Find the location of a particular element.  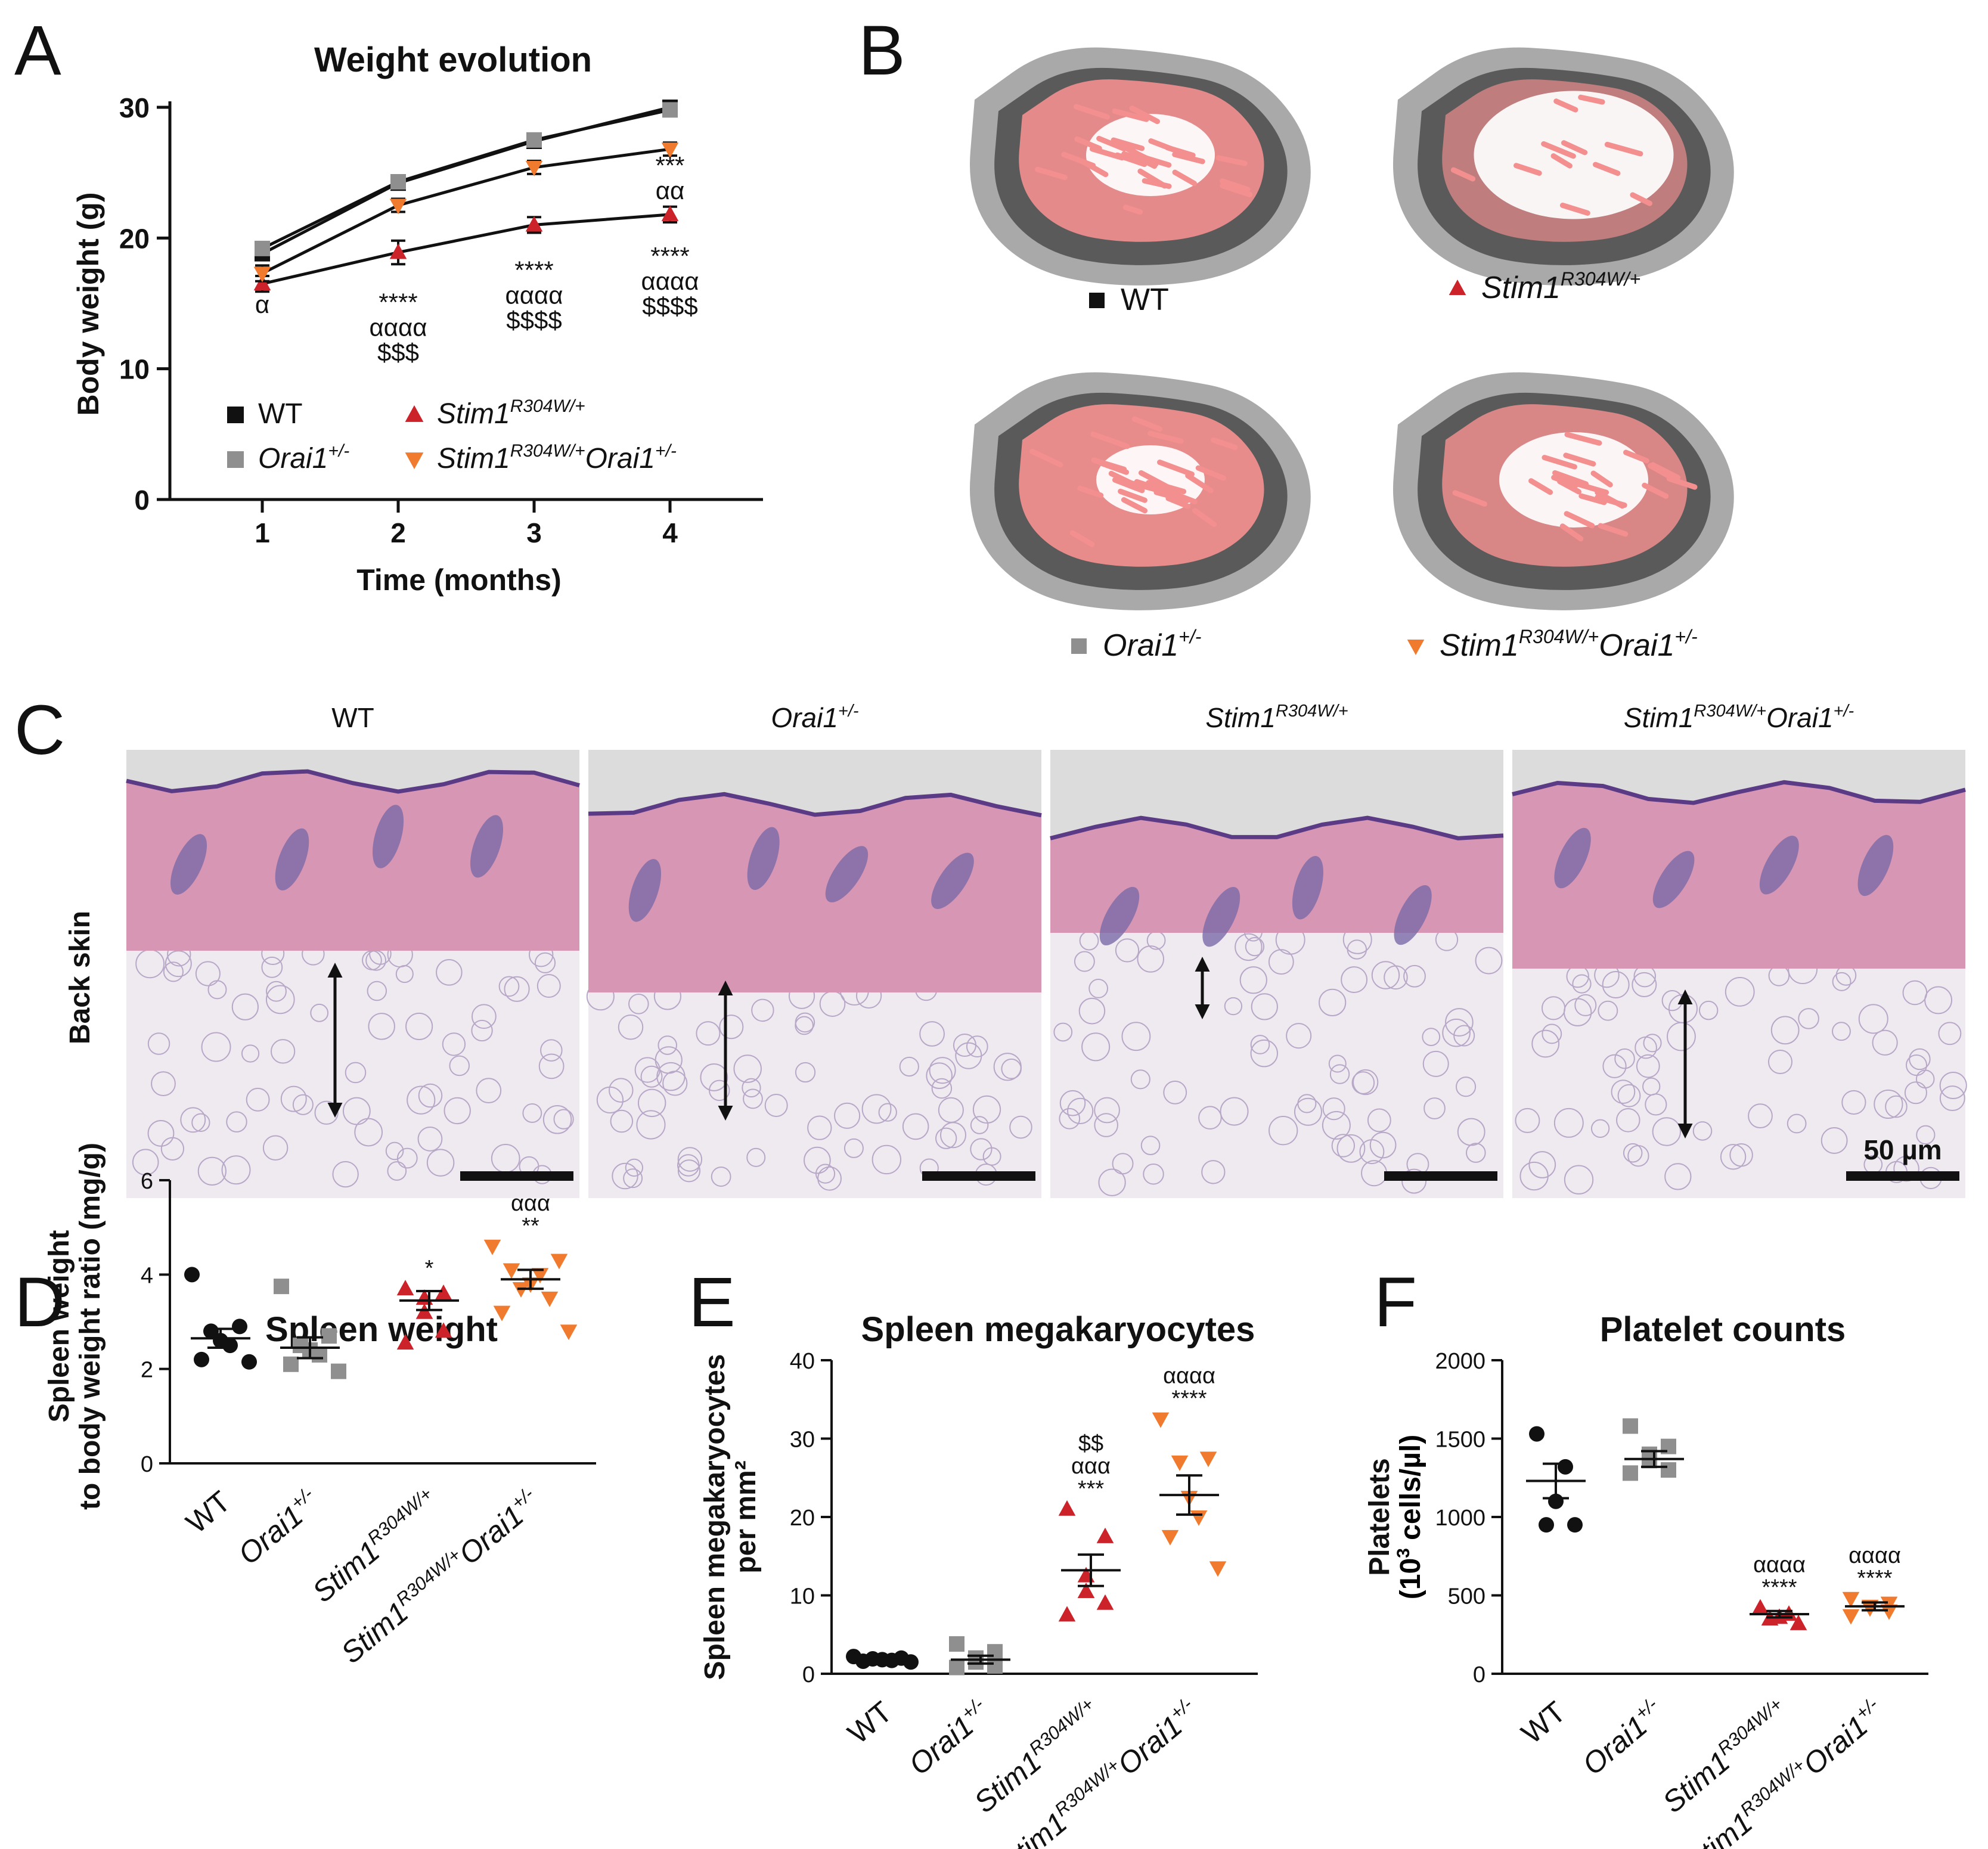

genotype-name: Stim1 is located at coordinates (1659, 717).